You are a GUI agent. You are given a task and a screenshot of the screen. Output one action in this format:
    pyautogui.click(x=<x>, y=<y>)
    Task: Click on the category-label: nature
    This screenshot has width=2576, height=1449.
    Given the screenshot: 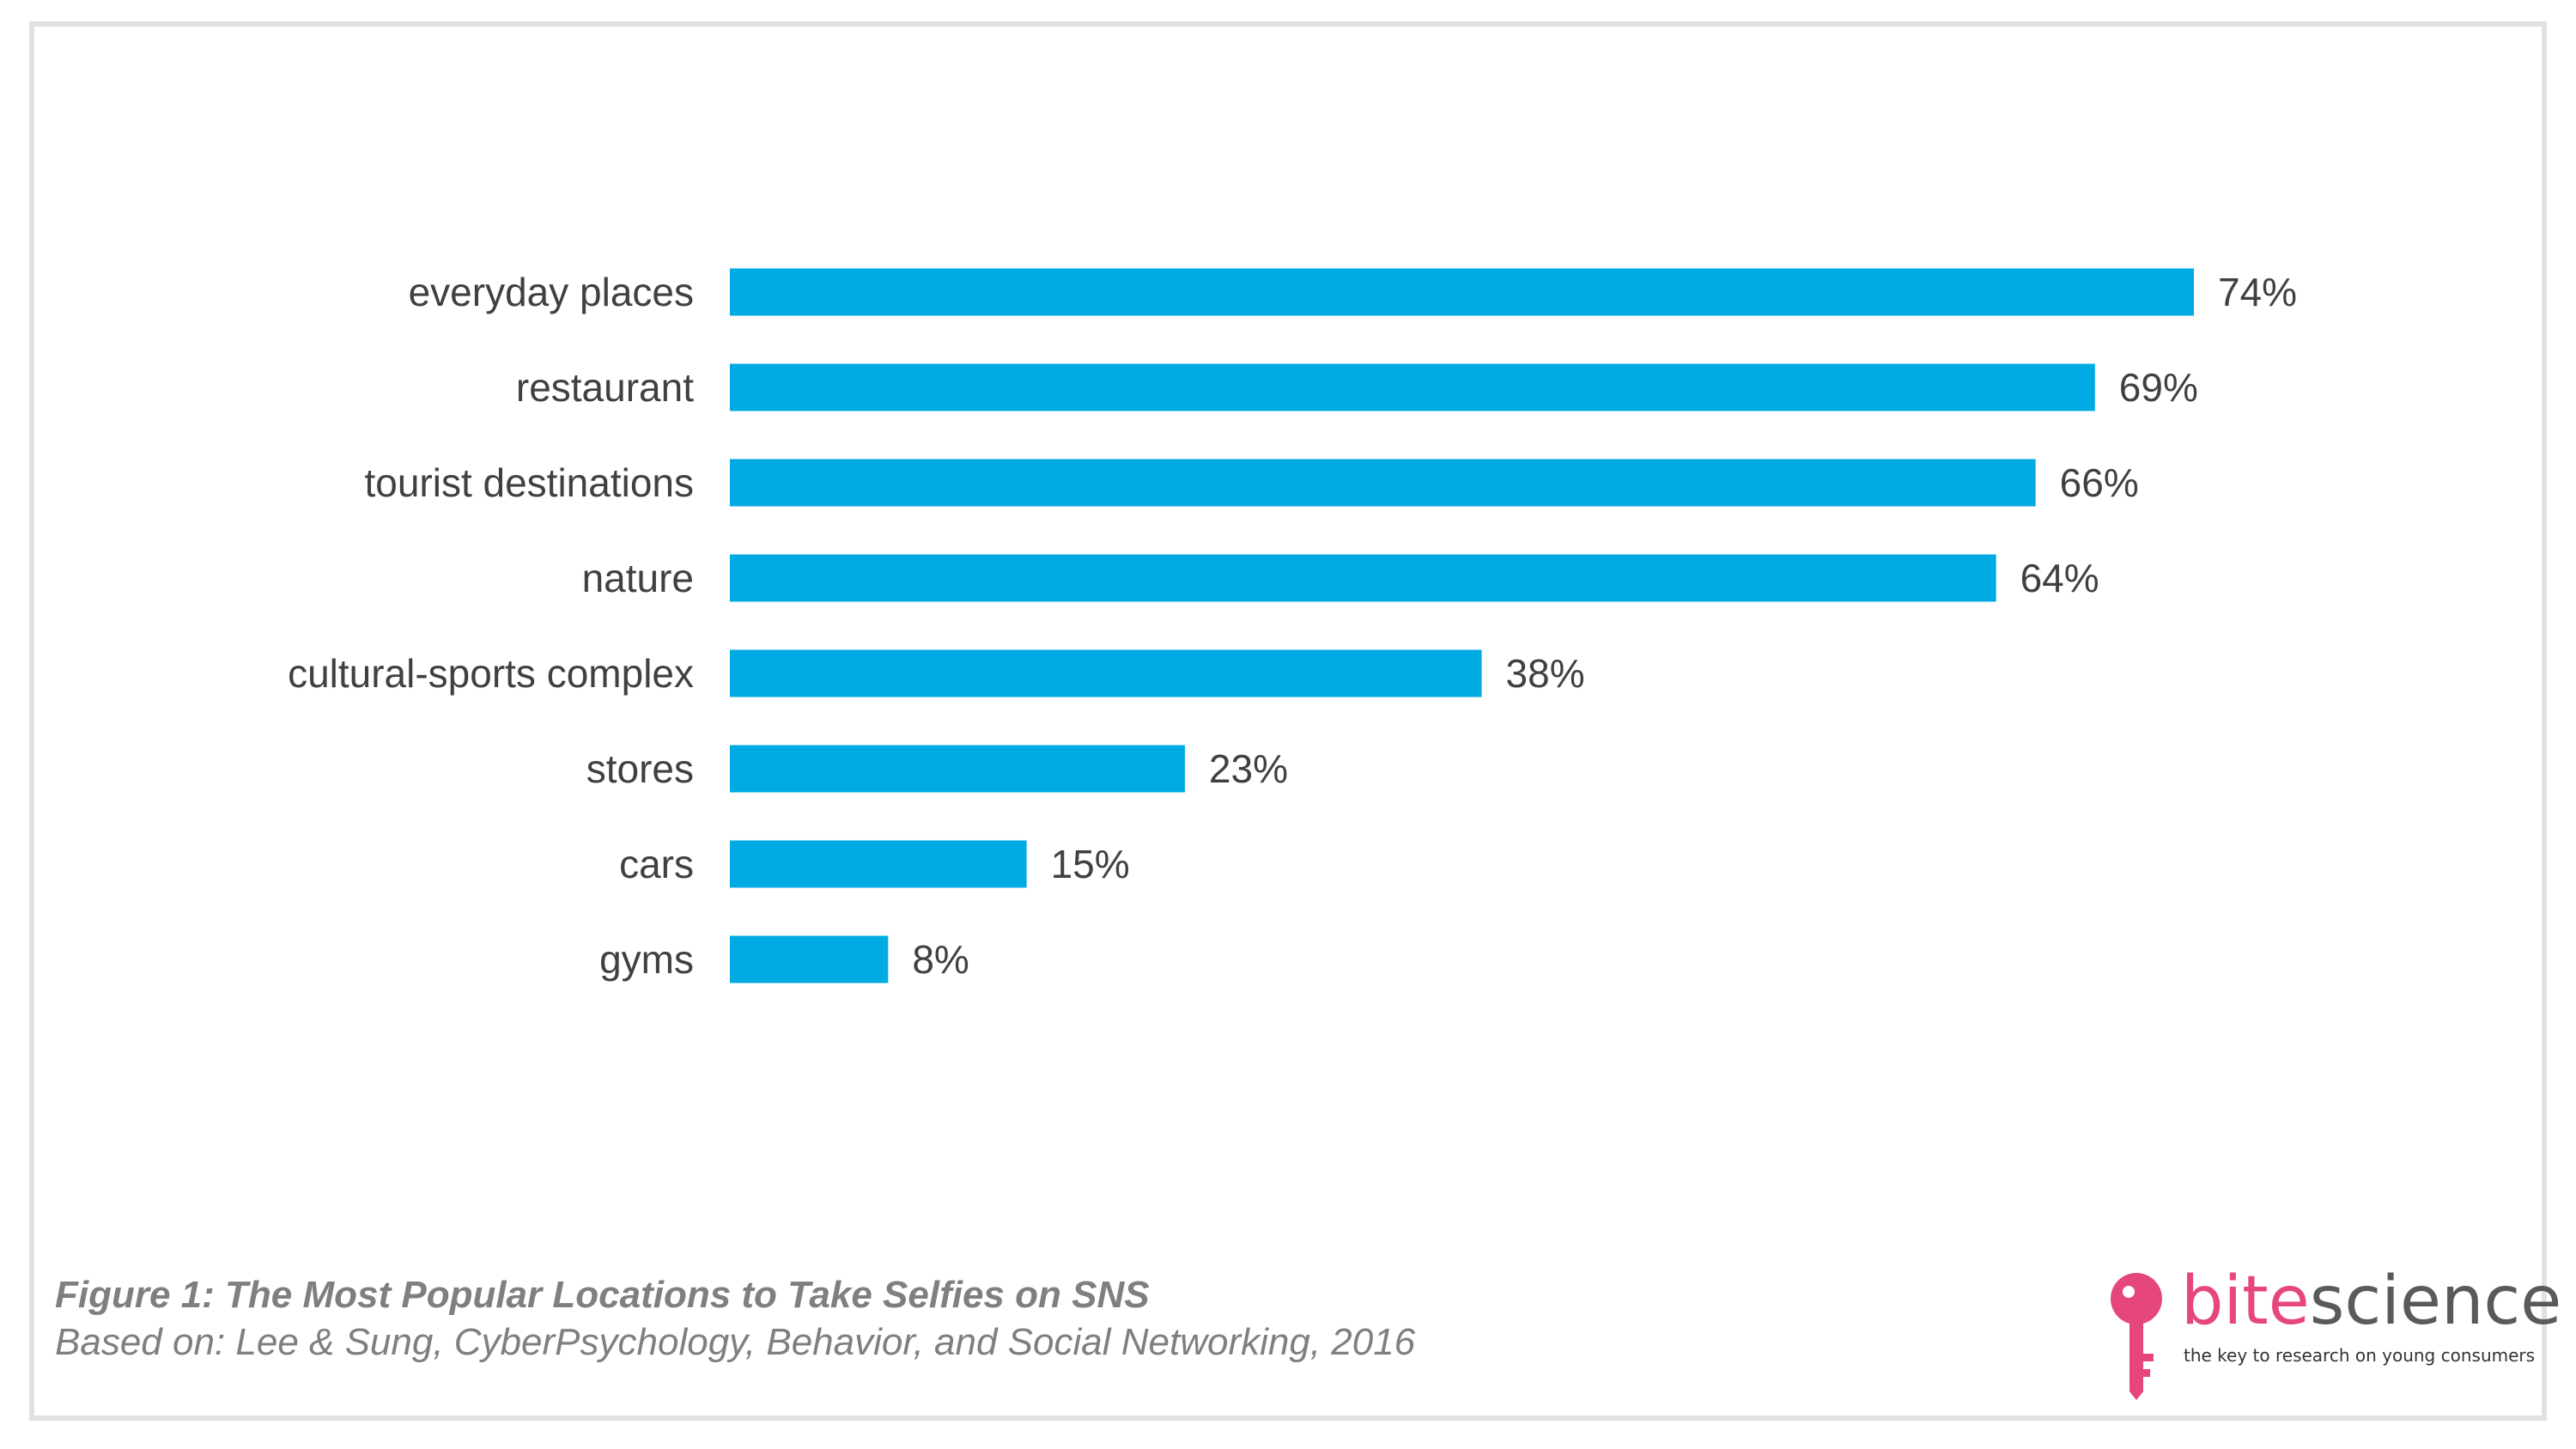 What is the action you would take?
    pyautogui.click(x=638, y=578)
    